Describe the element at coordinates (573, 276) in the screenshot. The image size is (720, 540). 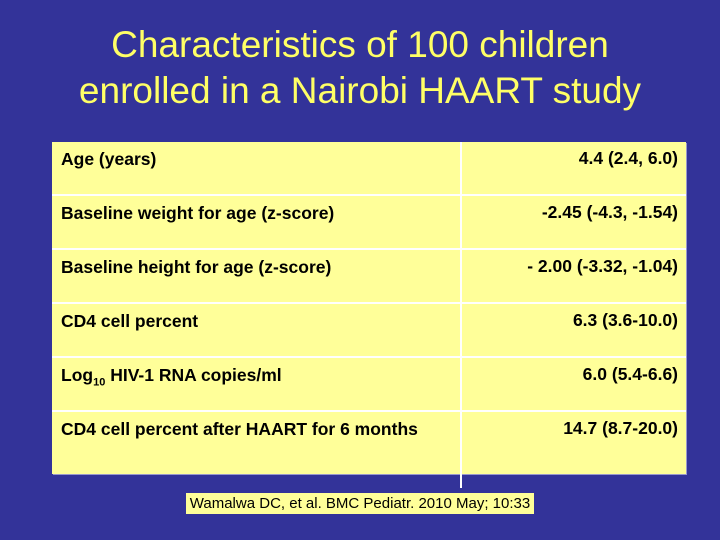
I see `row-value: - 2.00 (-3.32, -1.04)` at that location.